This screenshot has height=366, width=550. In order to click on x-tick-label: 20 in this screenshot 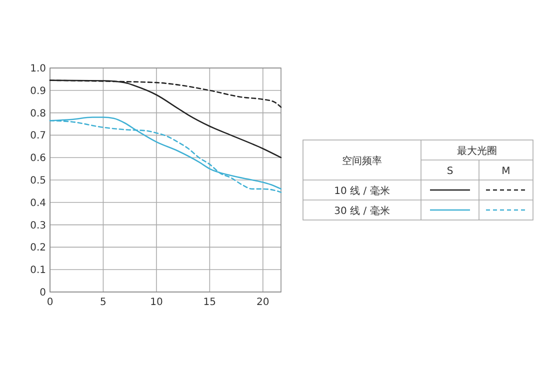, I will do `click(263, 302)`.